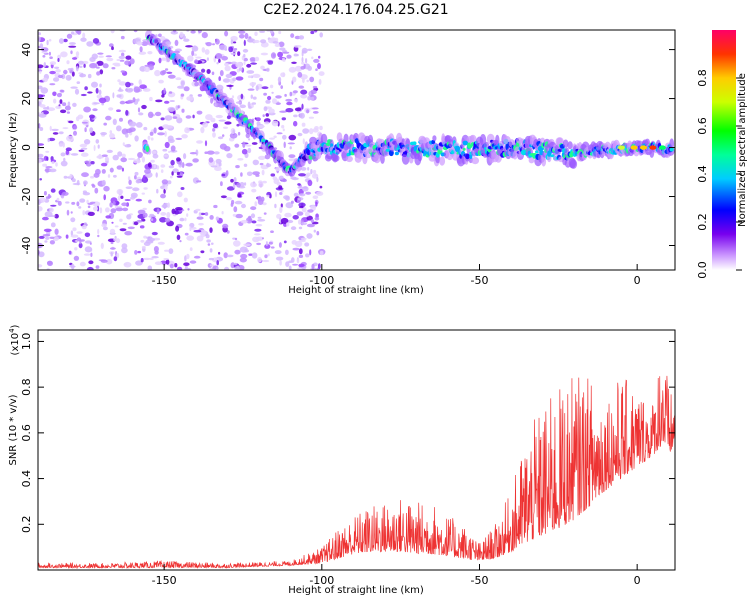 This screenshot has width=750, height=604. Describe the element at coordinates (467, 156) in the screenshot. I see `trace-core` at that location.